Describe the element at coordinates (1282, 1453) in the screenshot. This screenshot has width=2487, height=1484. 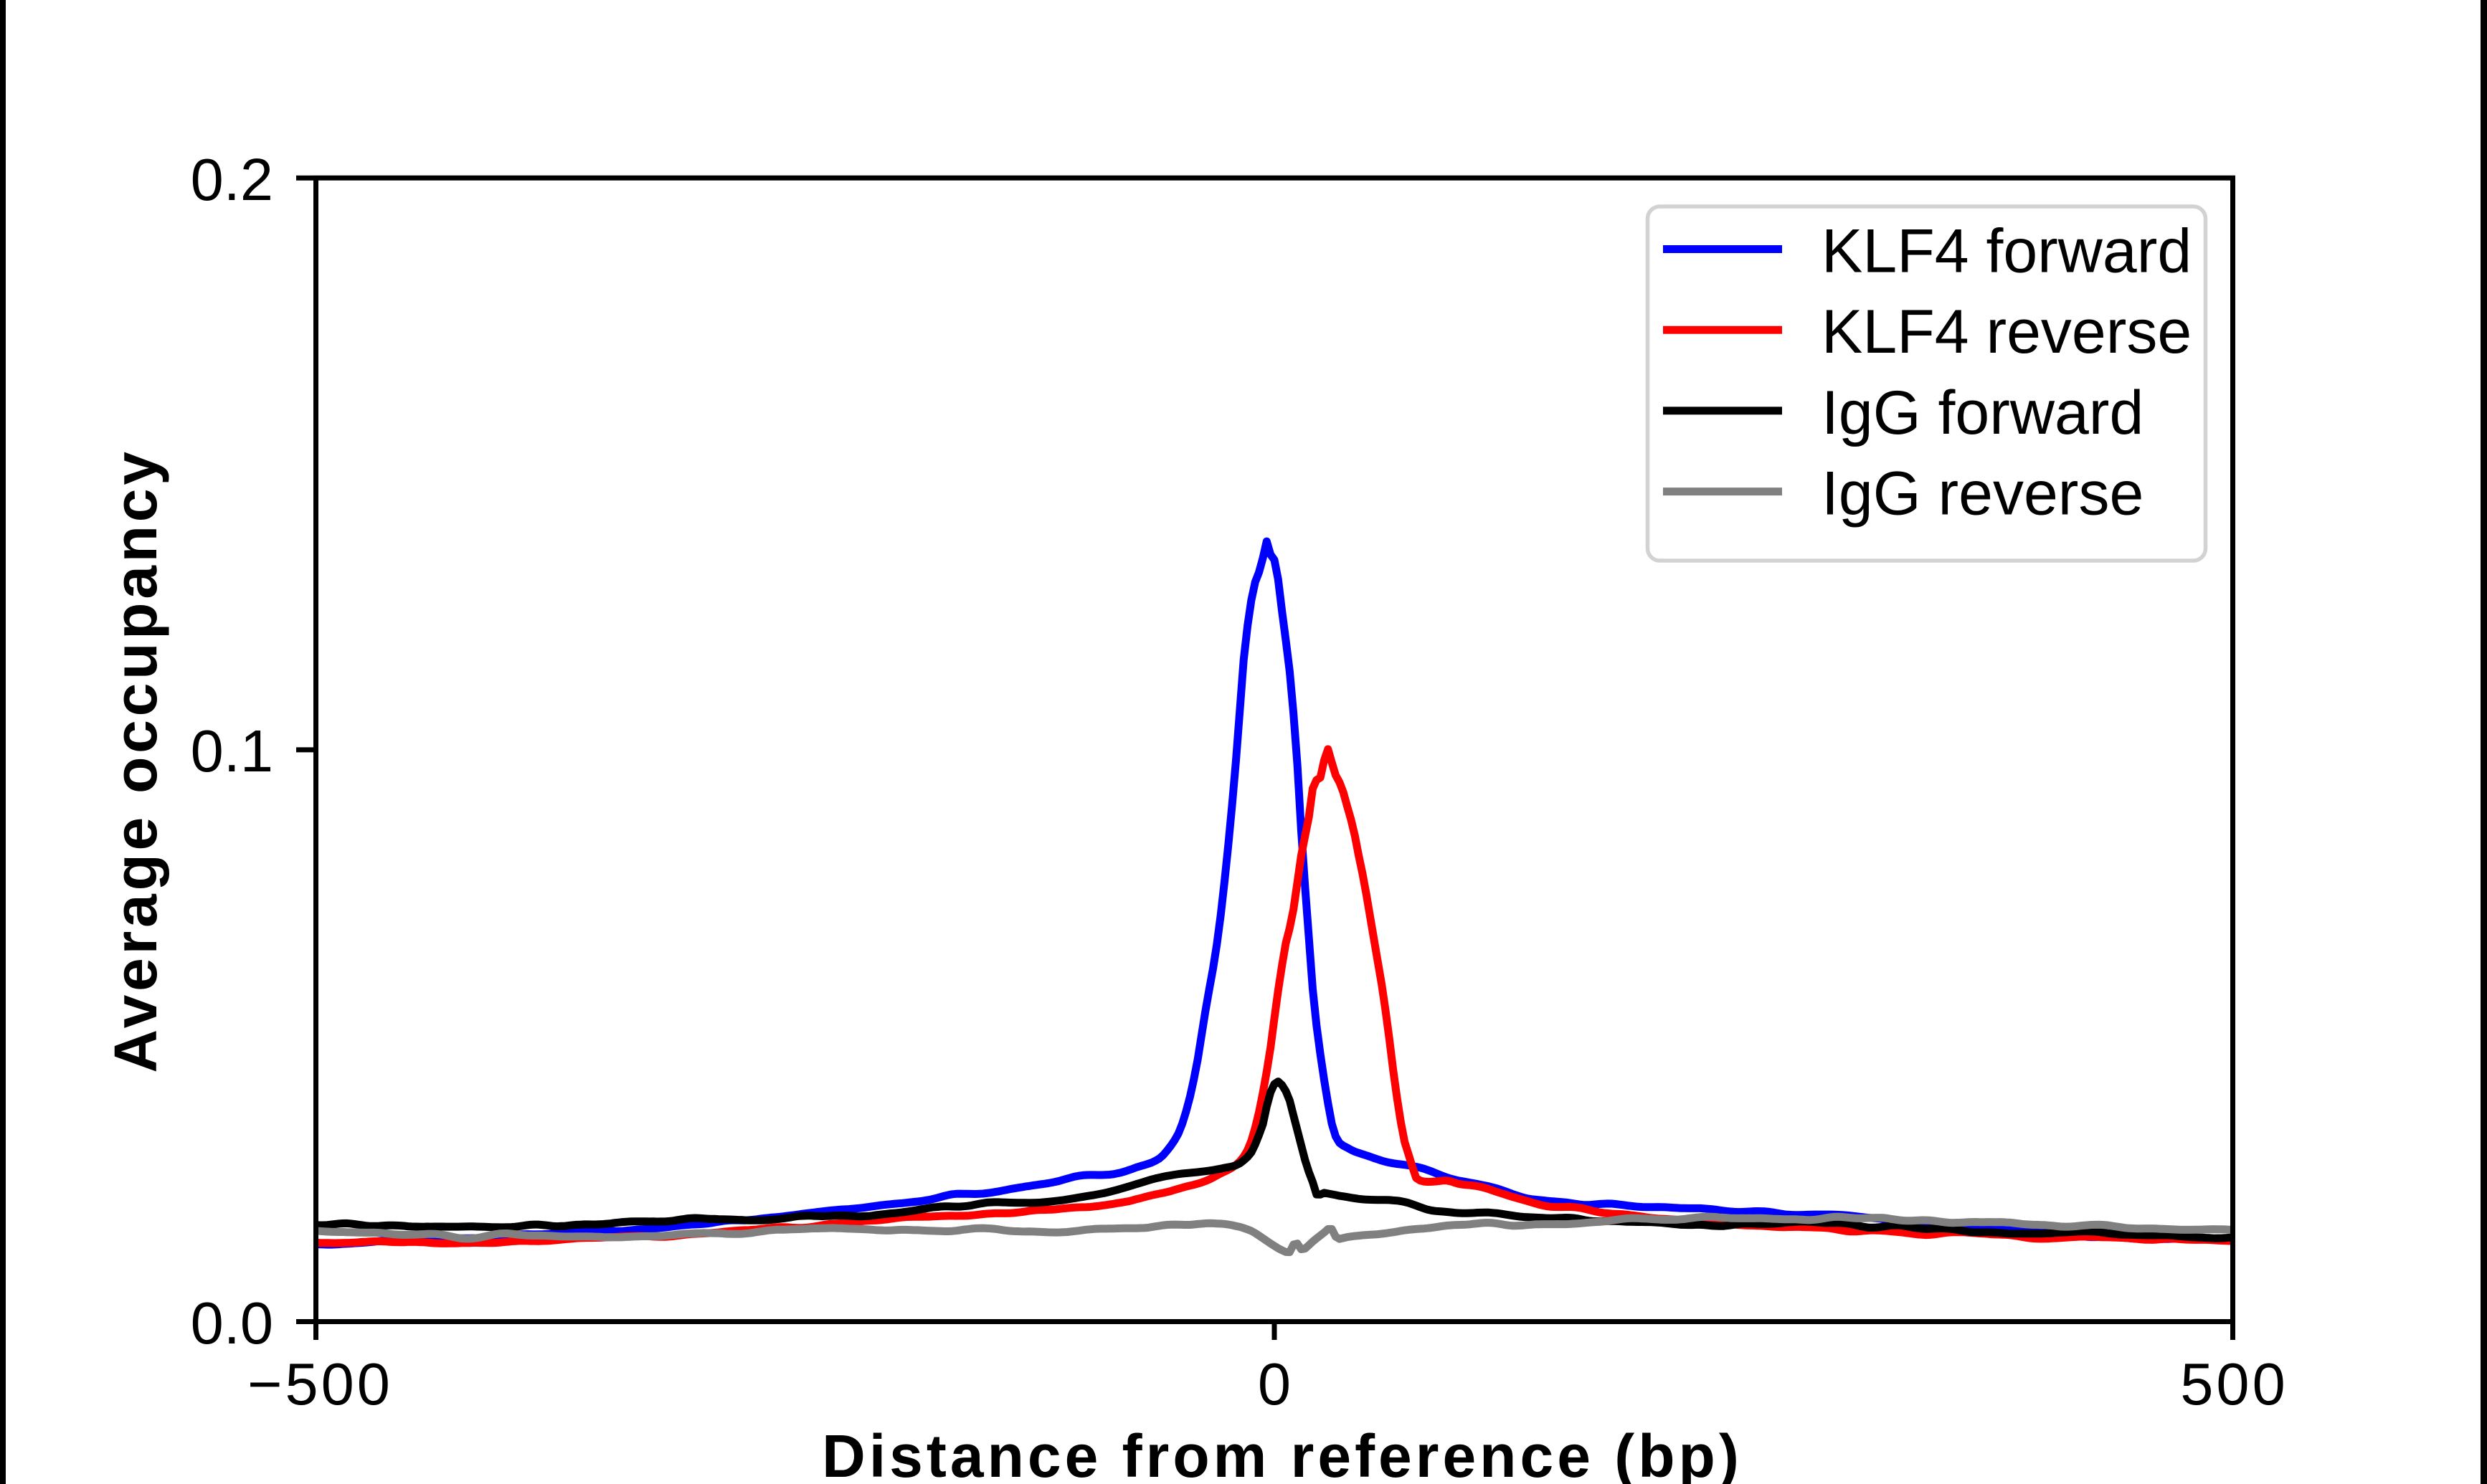
I see `svg-text: Distance from reference (bp)` at that location.